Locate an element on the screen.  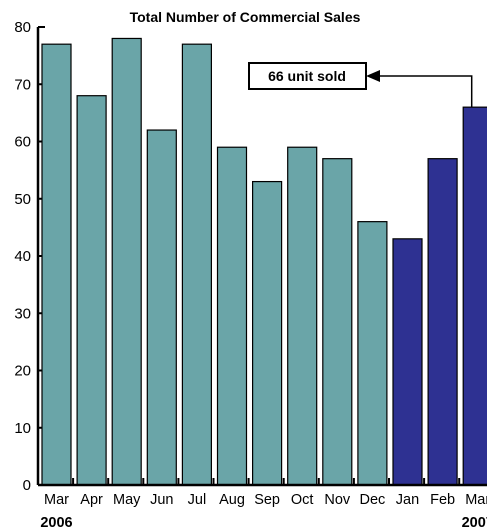
bar-sep-2006 is located at coordinates (267, 333).